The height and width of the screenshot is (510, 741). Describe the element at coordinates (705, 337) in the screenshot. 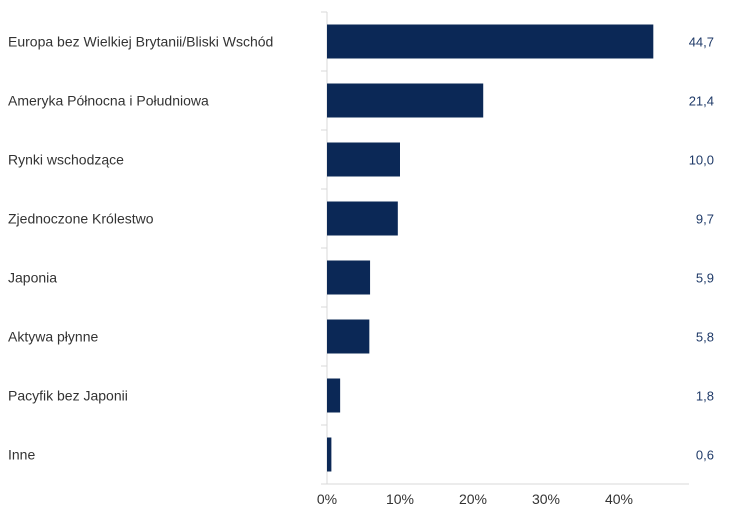

I see `value-label: 5,8` at that location.